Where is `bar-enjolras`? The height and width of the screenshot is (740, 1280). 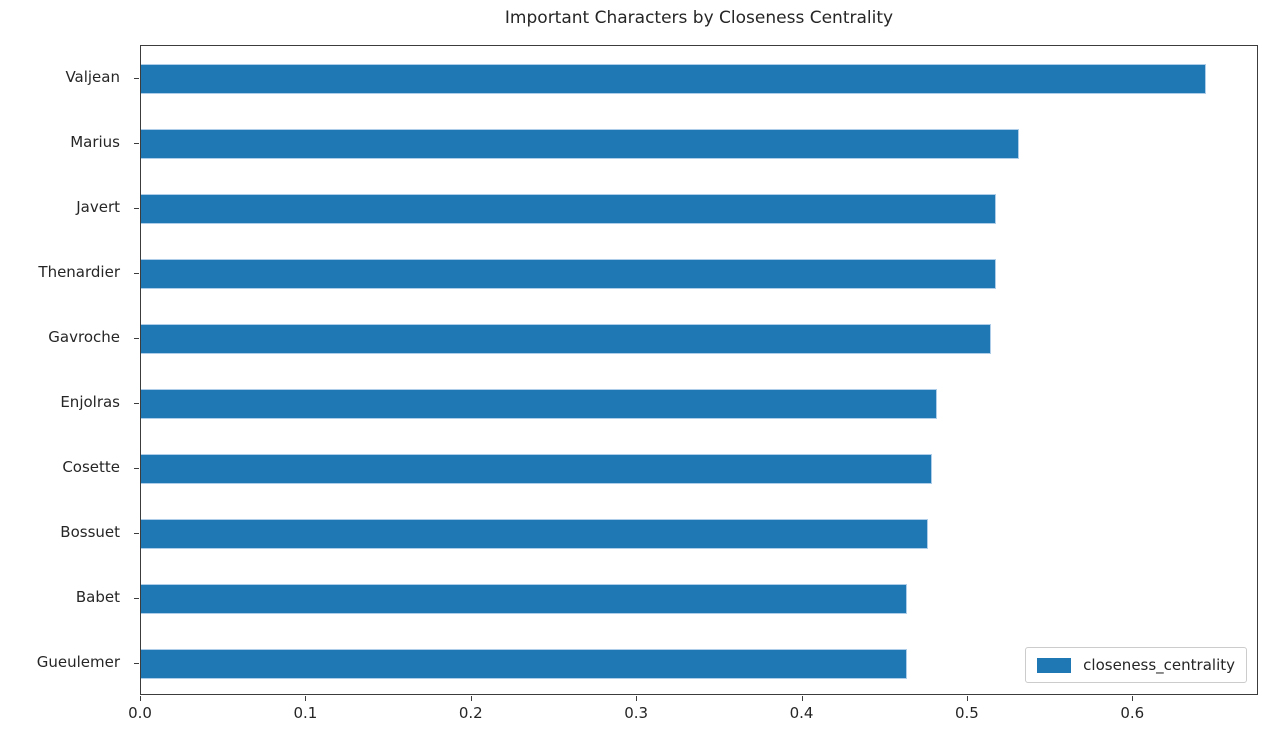 bar-enjolras is located at coordinates (539, 403).